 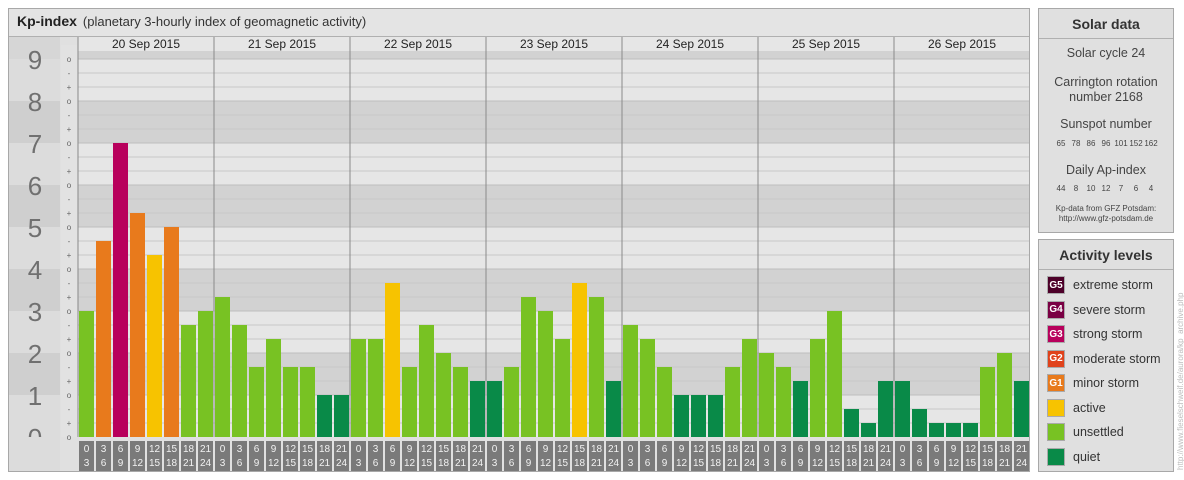 What do you see at coordinates (1106, 124) in the screenshot?
I see `sunspot-title: Sunspot number` at bounding box center [1106, 124].